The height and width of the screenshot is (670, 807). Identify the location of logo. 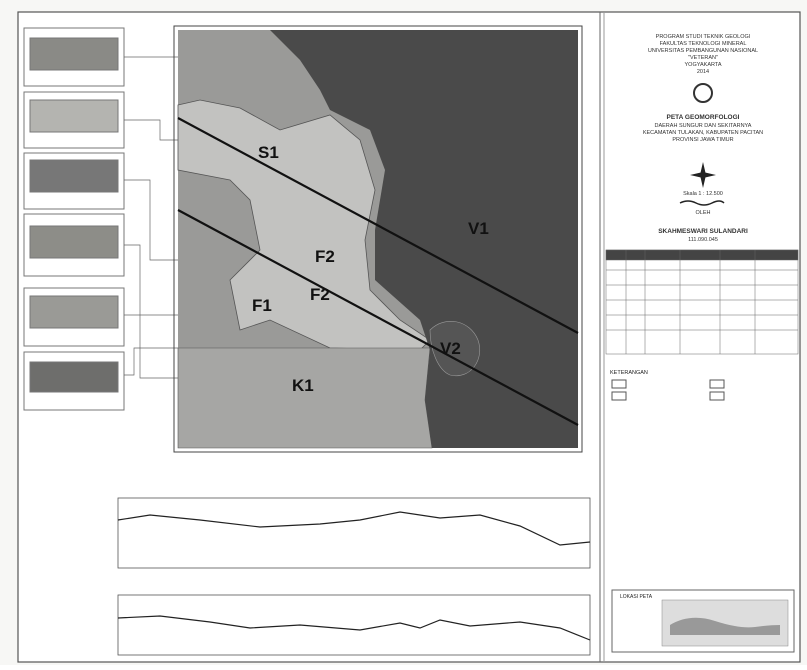
(703, 93).